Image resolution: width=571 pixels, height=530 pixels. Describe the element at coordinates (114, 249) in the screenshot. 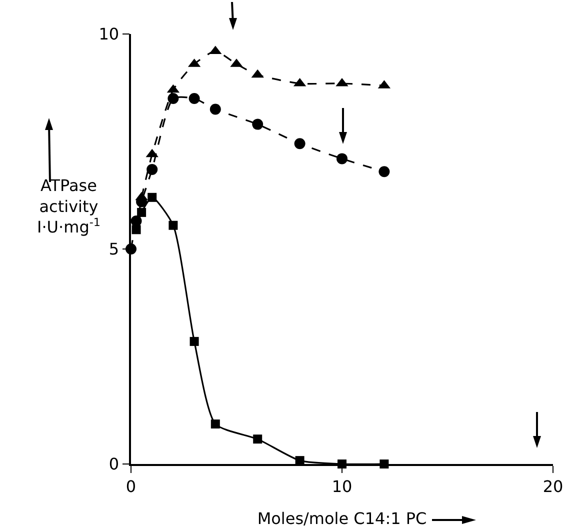

I see `y-tick-label: 5` at that location.